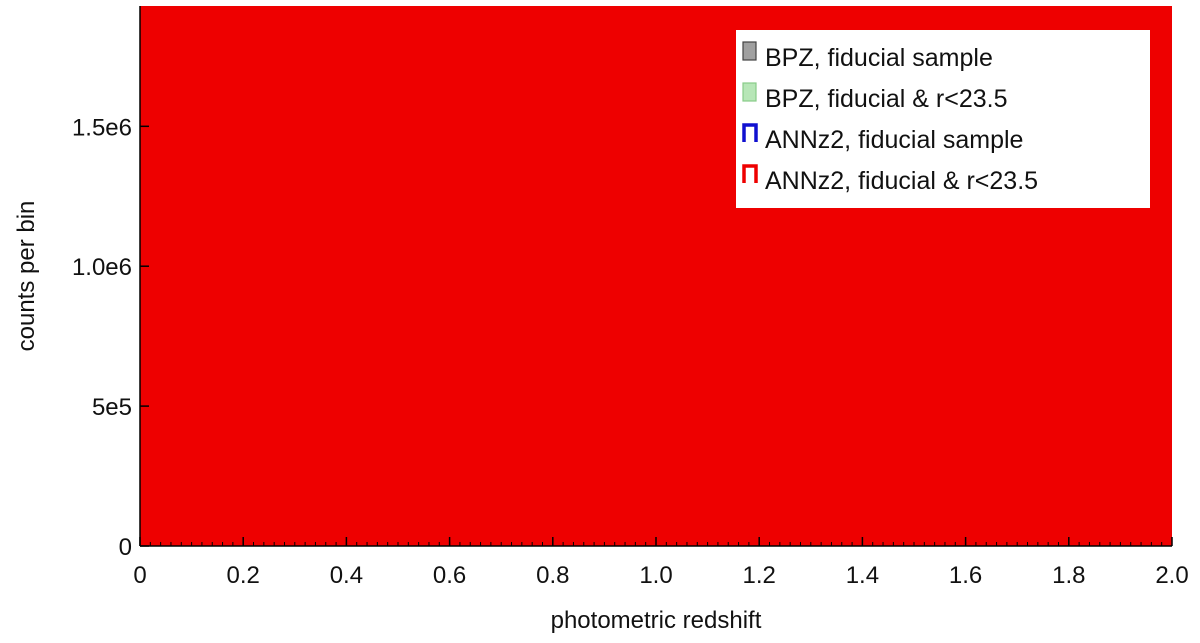 The width and height of the screenshot is (1200, 643). What do you see at coordinates (112, 407) in the screenshot?
I see `y-tick-label: 5e5` at bounding box center [112, 407].